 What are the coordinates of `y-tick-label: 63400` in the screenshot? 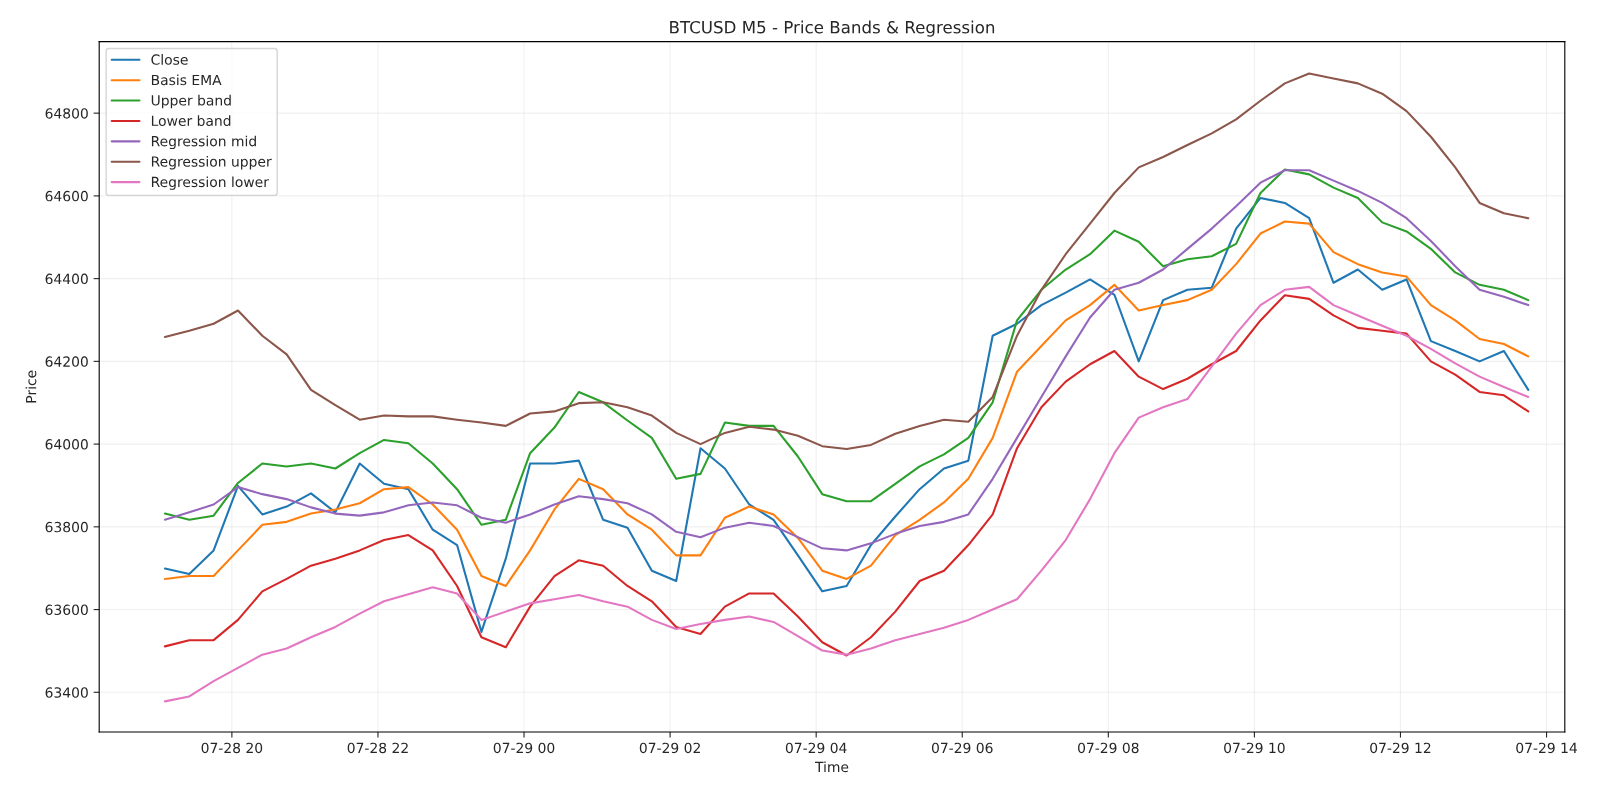 It's located at (66, 692).